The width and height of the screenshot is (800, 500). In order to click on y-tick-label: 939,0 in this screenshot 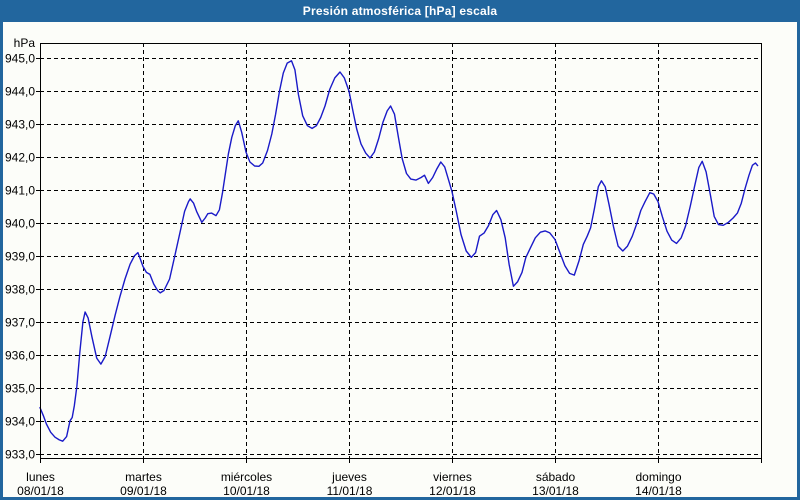, I will do `click(20, 257)`.